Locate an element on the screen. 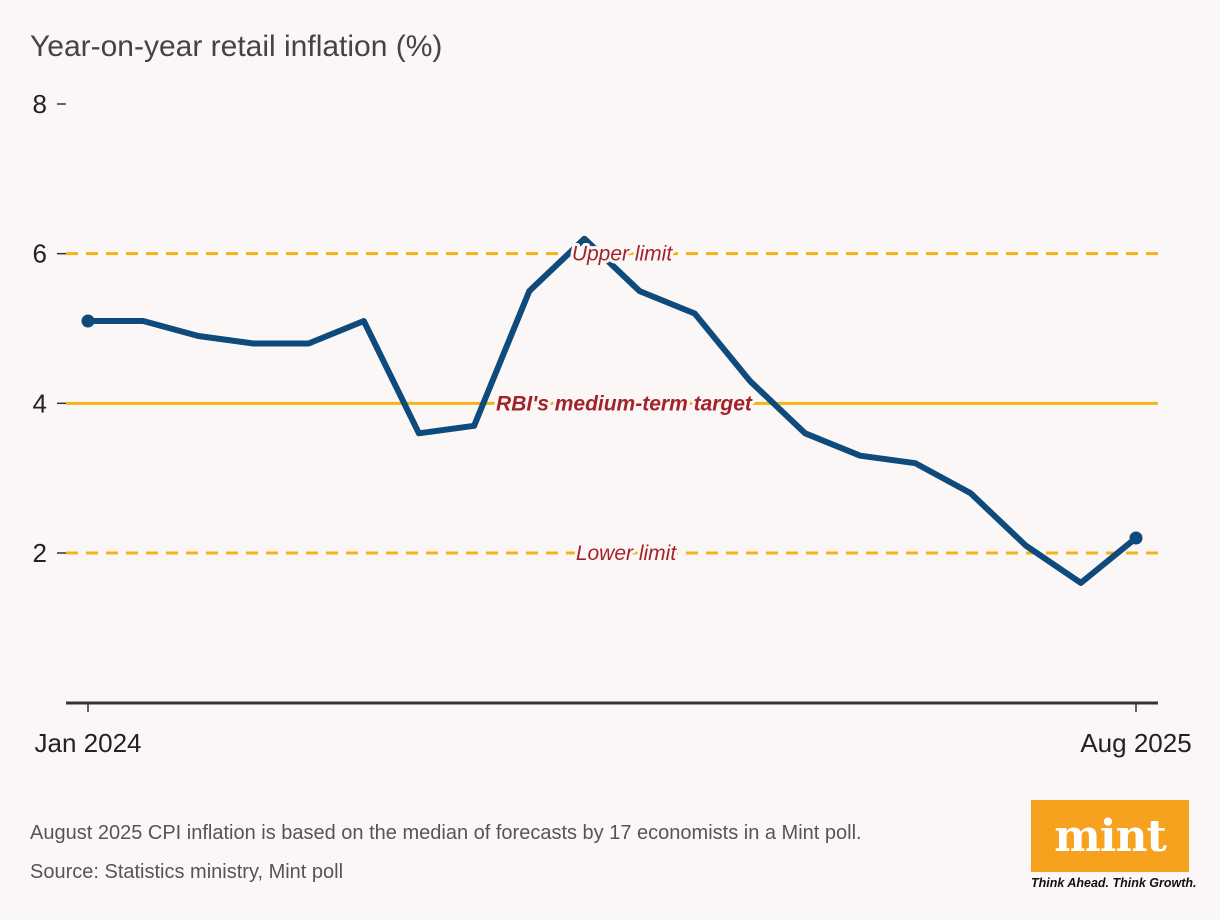 Image resolution: width=1220 pixels, height=920 pixels. y-tick-label: 2 is located at coordinates (40, 553).